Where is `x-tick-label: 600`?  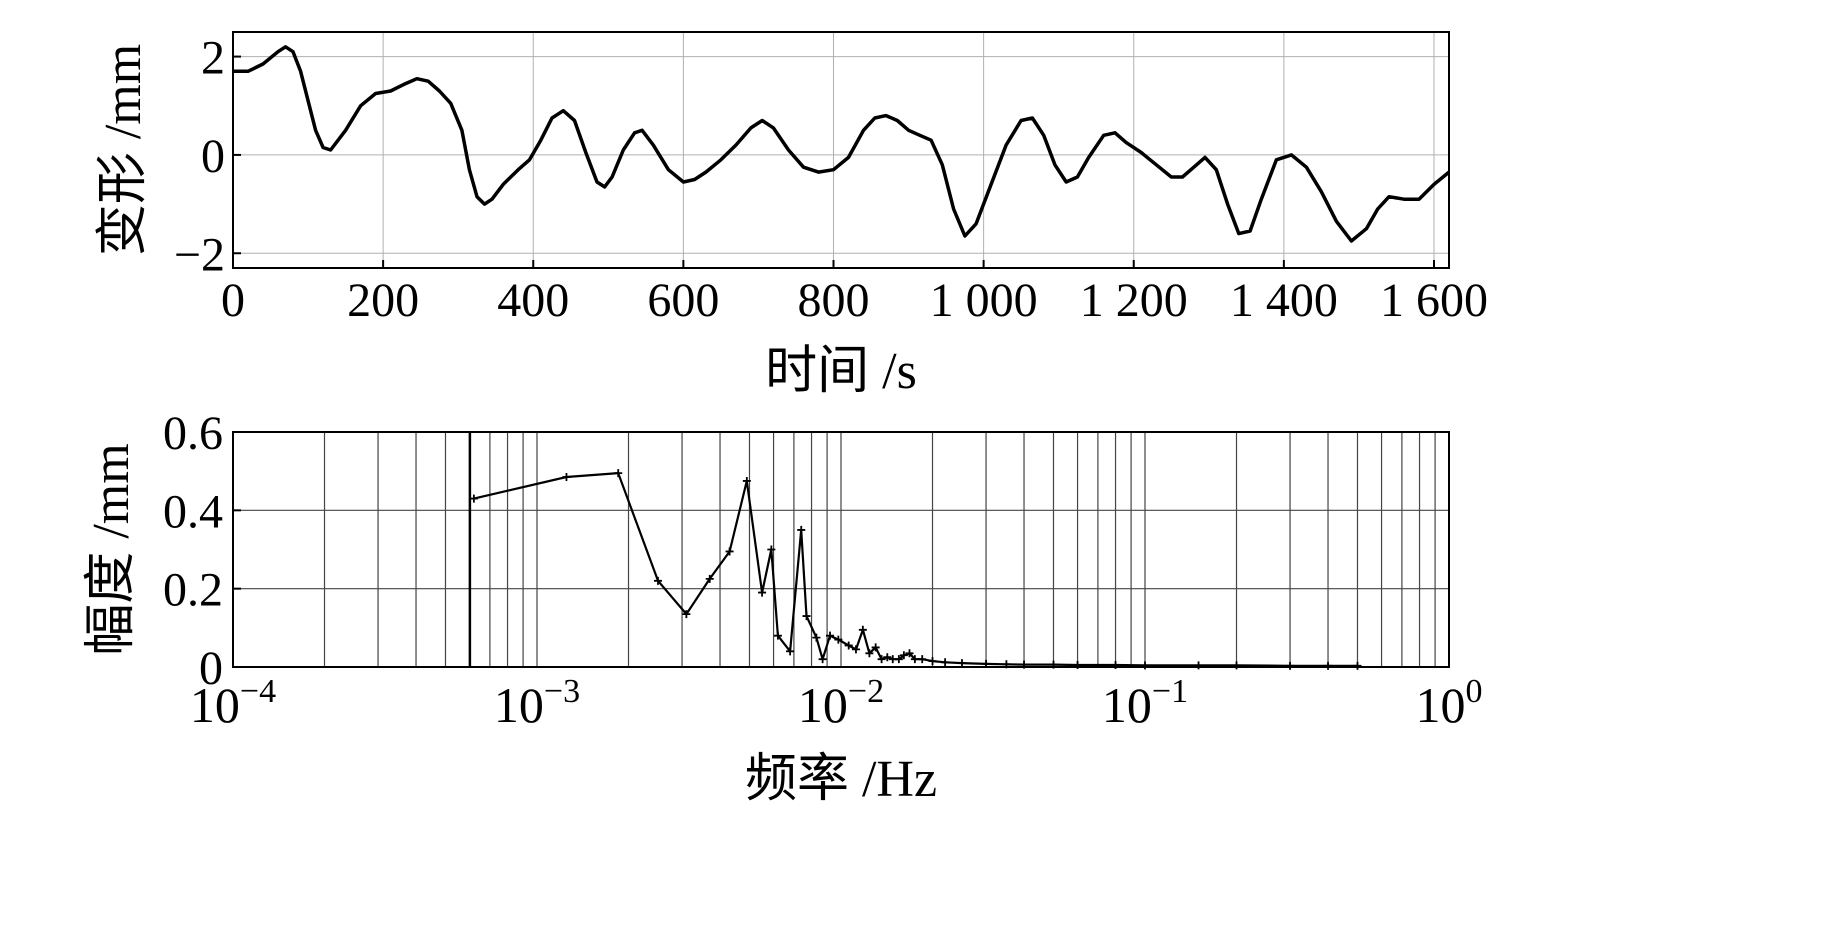
x-tick-label: 600 is located at coordinates (683, 300).